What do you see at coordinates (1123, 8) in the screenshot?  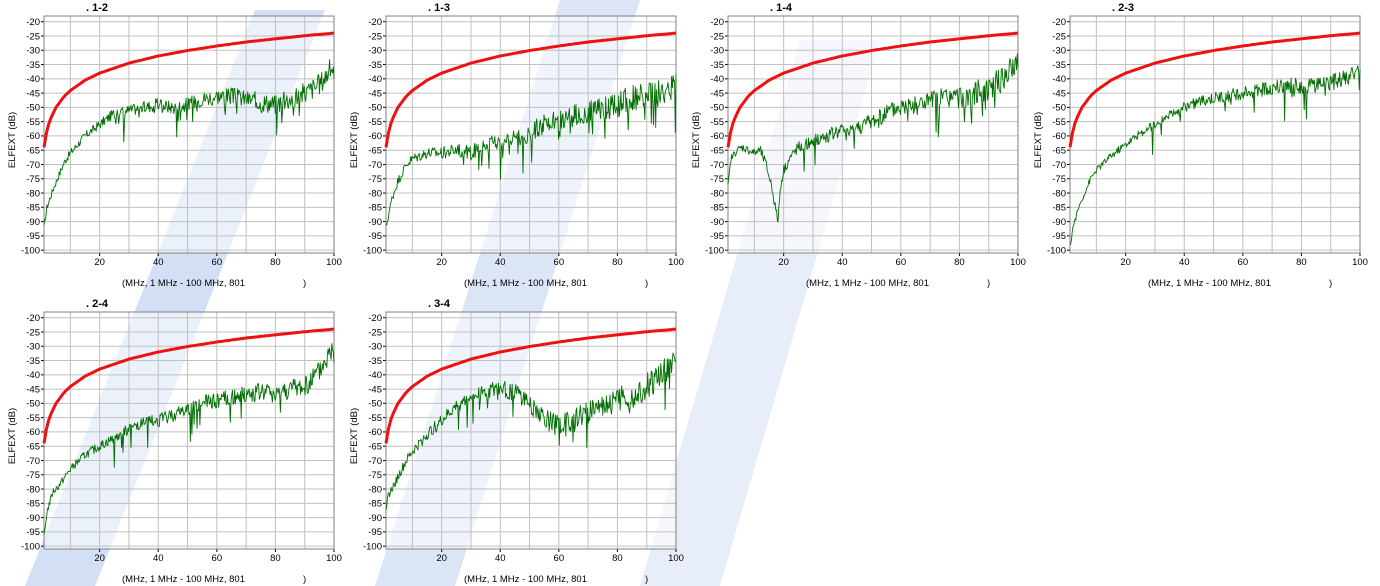 I see `chart-title: . 2-3` at bounding box center [1123, 8].